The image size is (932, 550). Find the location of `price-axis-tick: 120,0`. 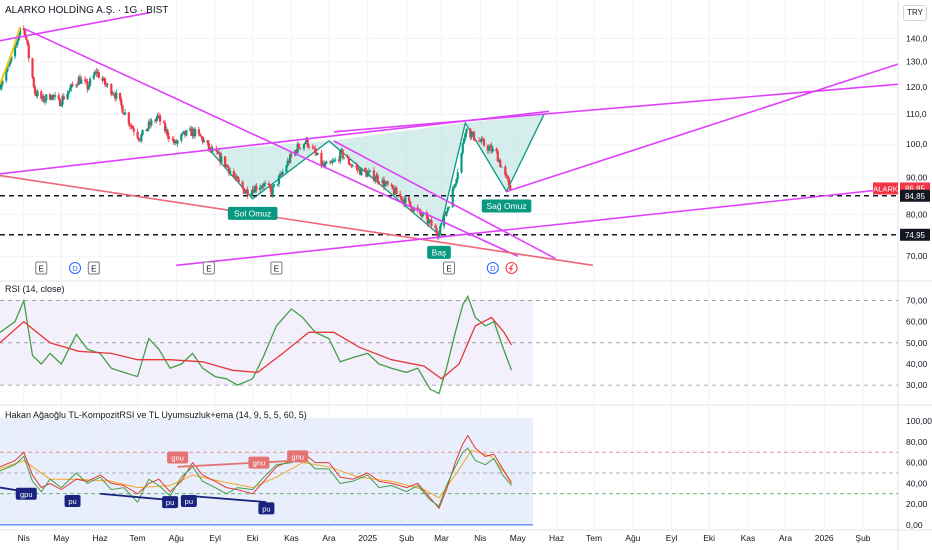

price-axis-tick: 120,0 is located at coordinates (917, 87).